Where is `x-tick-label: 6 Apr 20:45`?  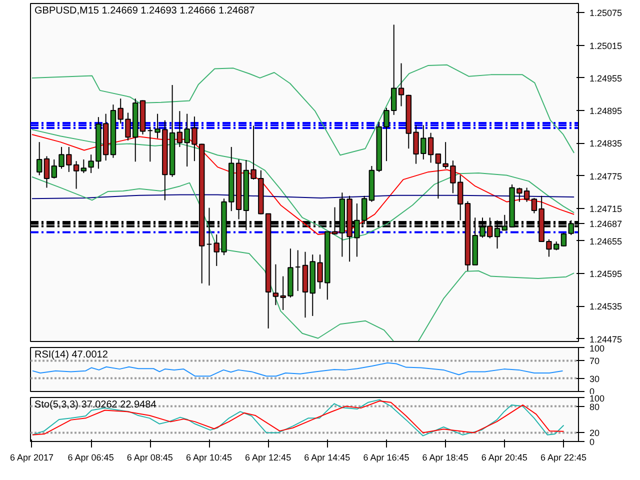
x-tick-label: 6 Apr 20:45 is located at coordinates (504, 457).